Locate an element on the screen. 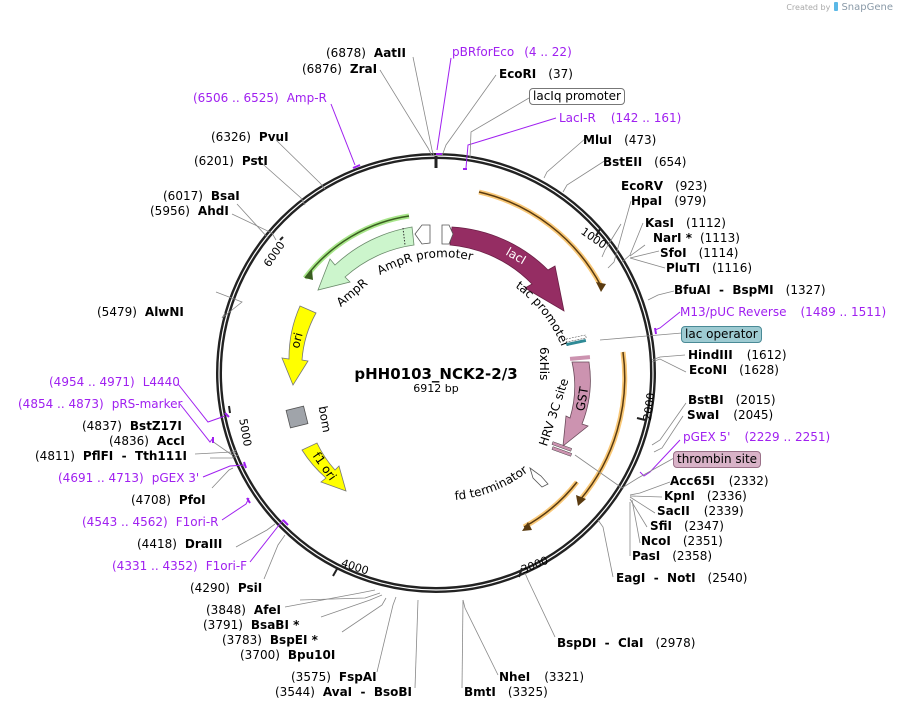 This screenshot has width=901, height=710. enzyme-PasI: PasI (2358) is located at coordinates (672, 556).